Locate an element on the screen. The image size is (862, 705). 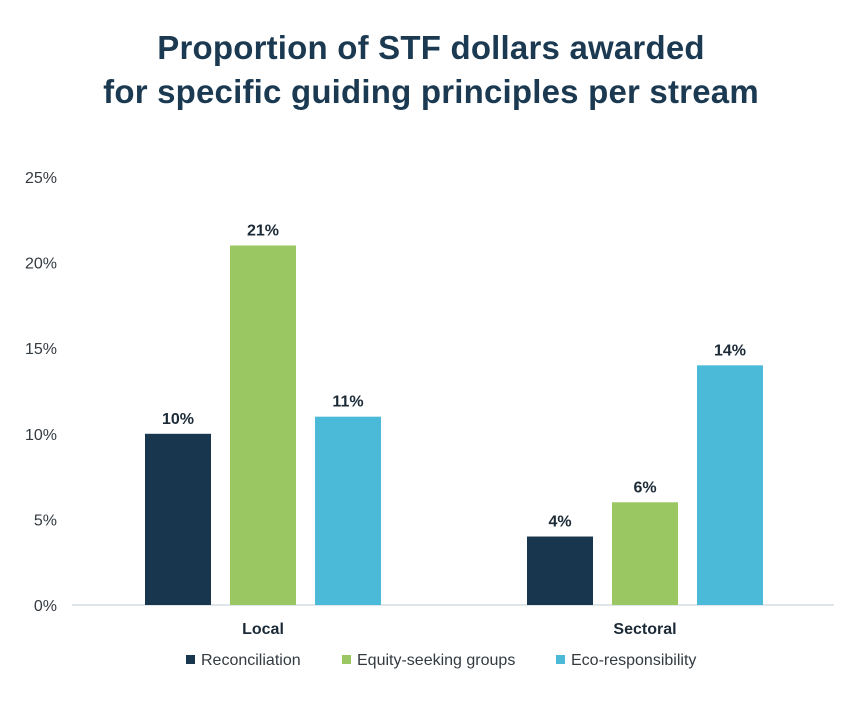
data-label: 4% is located at coordinates (559, 522).